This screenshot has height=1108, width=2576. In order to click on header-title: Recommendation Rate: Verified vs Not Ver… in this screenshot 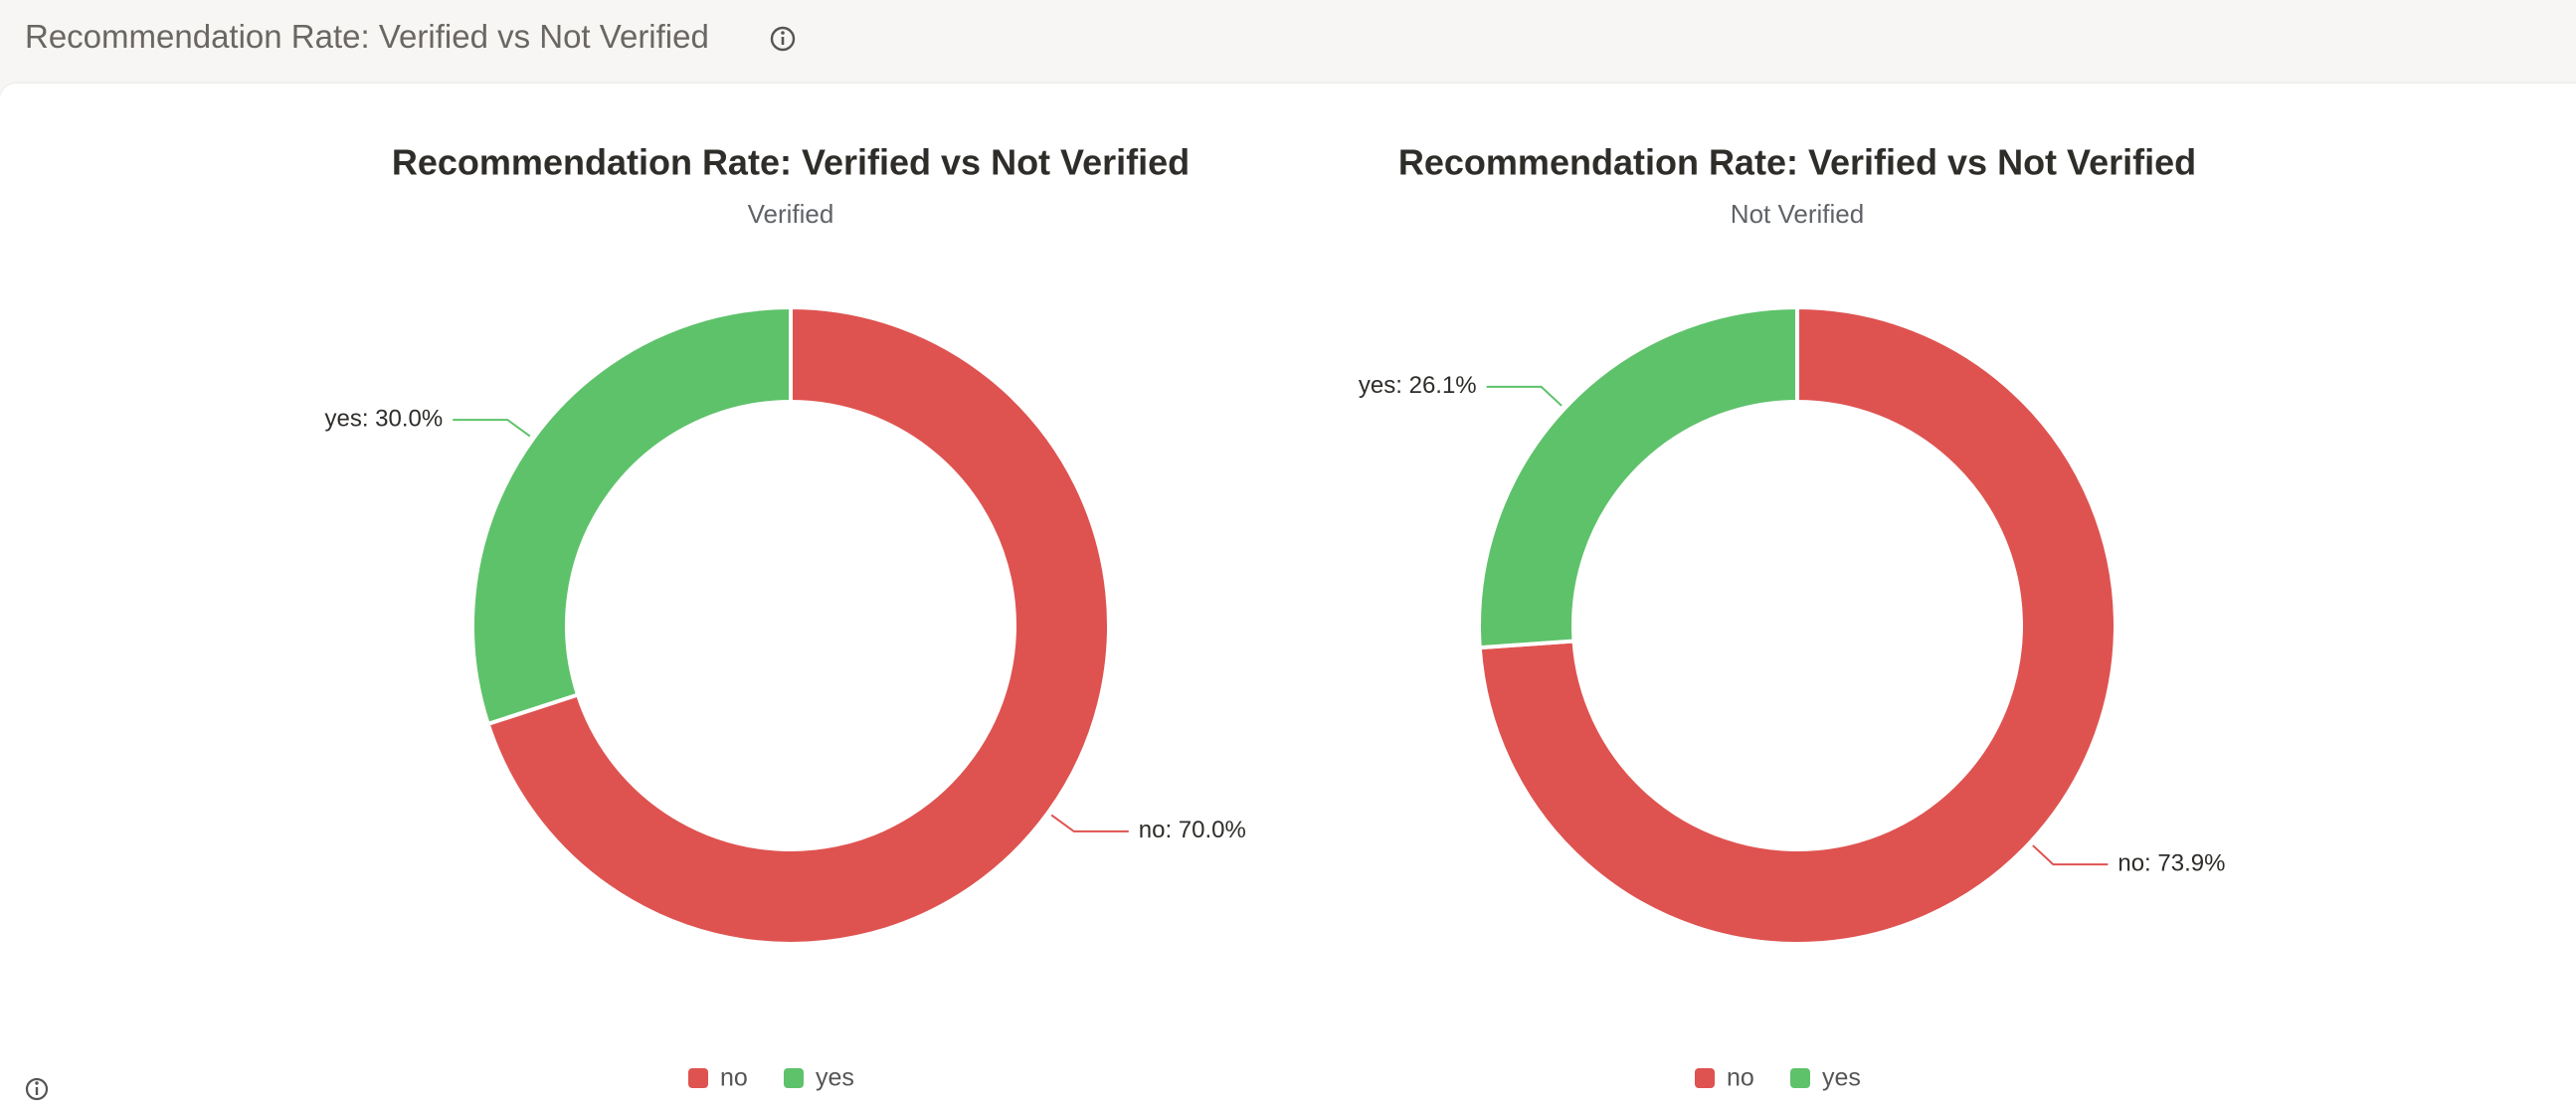, I will do `click(367, 37)`.